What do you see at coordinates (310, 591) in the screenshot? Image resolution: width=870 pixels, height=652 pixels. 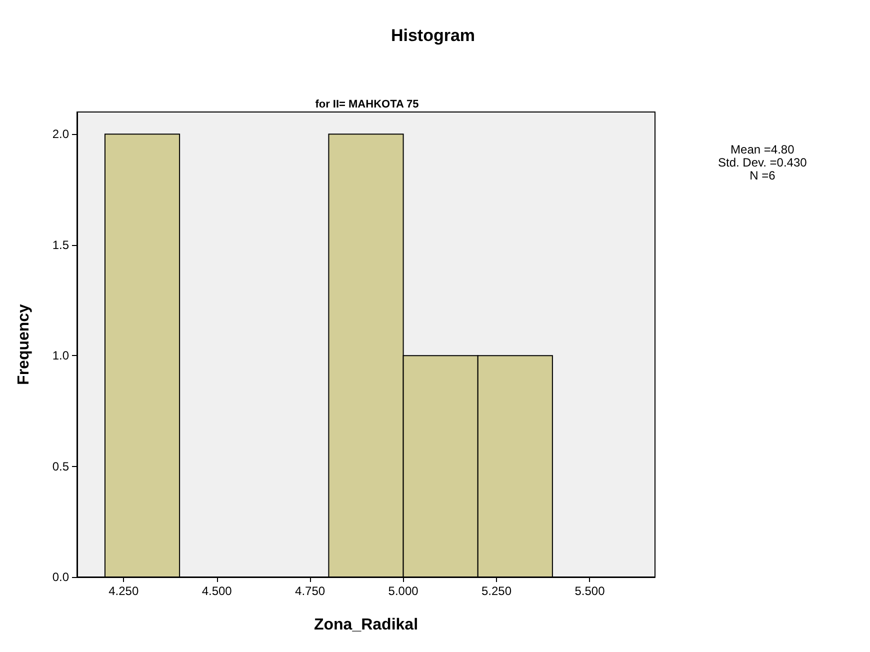 I see `x-tick-label: 4.750` at bounding box center [310, 591].